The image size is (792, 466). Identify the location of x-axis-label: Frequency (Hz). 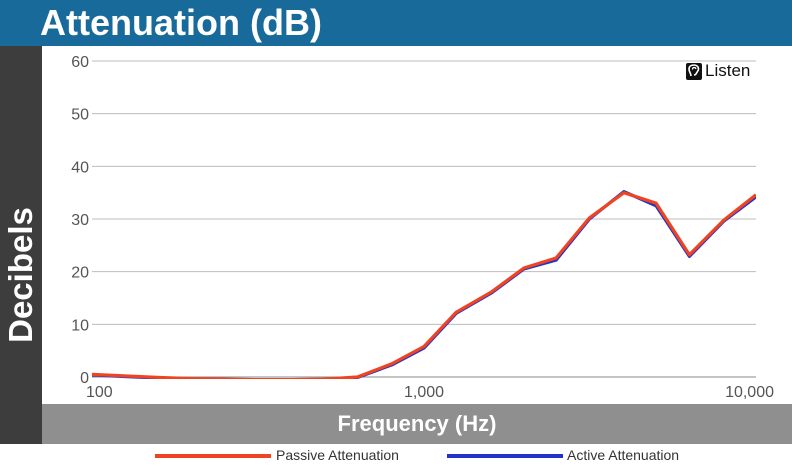
(417, 423).